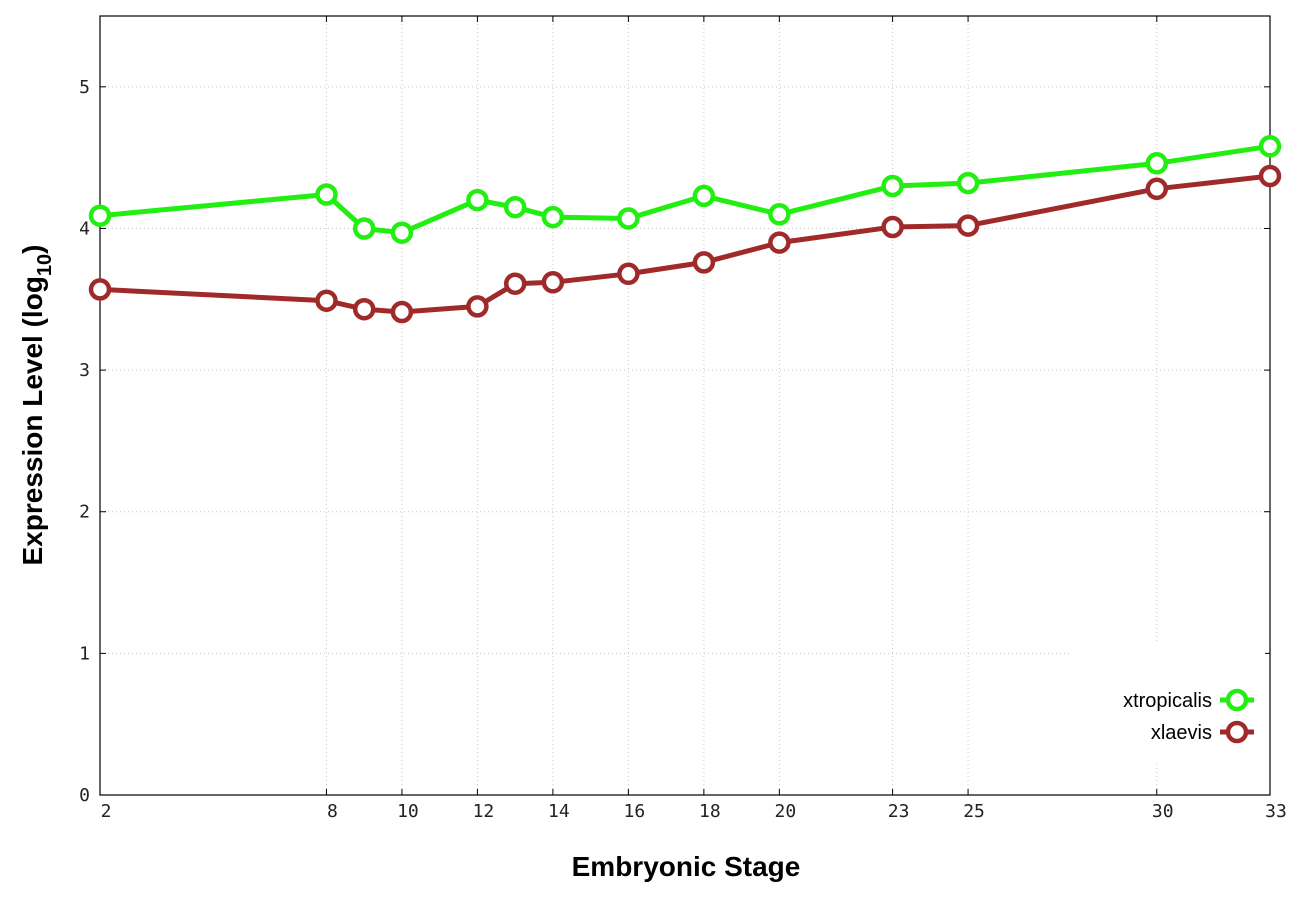  What do you see at coordinates (32, 249) in the screenshot?
I see `y-axis-title-close: )` at bounding box center [32, 249].